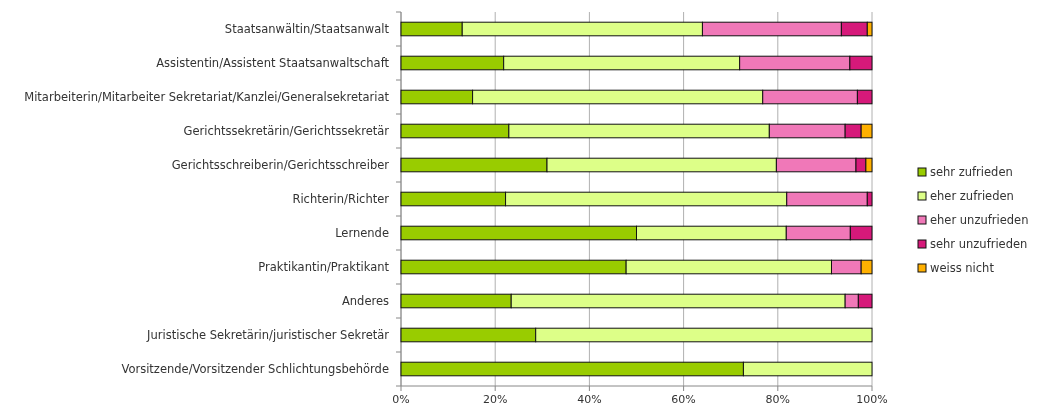 The width and height of the screenshot is (1037, 409). What do you see at coordinates (207, 97) in the screenshot?
I see `y-tick-label: Mitarbeiterin/Mitarbeiter Sekretariat/Kanzlei/Generalsekretariat` at bounding box center [207, 97].